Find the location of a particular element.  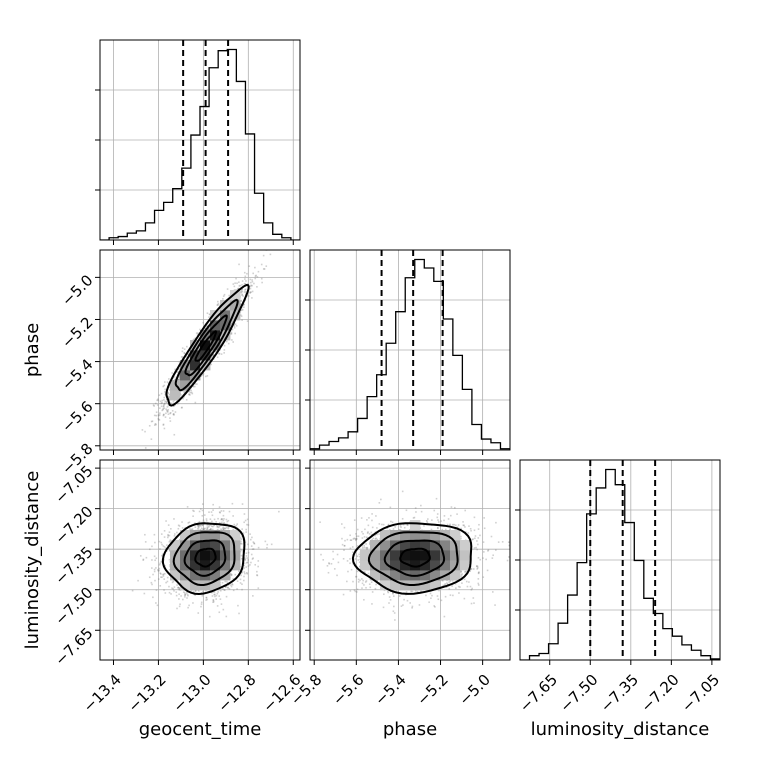

density-cell is located at coordinates (225, 565).